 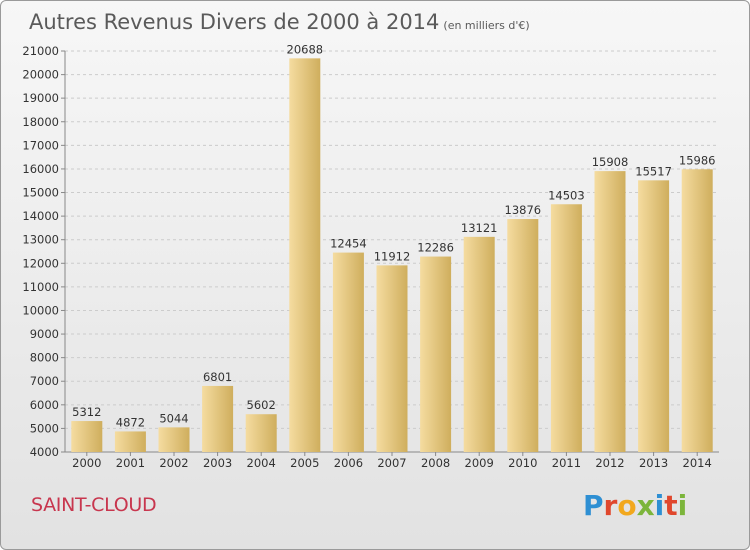 What do you see at coordinates (173, 418) in the screenshot?
I see `value-label: 5044` at bounding box center [173, 418].